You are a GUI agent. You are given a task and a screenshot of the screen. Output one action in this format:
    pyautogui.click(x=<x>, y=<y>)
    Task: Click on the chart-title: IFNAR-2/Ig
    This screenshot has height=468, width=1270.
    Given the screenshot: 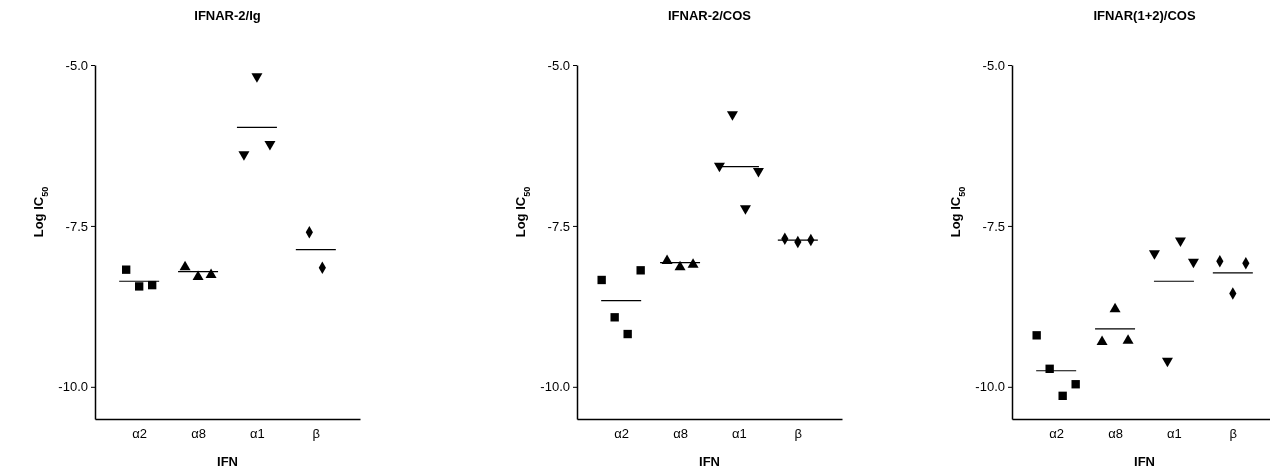 What is the action you would take?
    pyautogui.click(x=227, y=15)
    